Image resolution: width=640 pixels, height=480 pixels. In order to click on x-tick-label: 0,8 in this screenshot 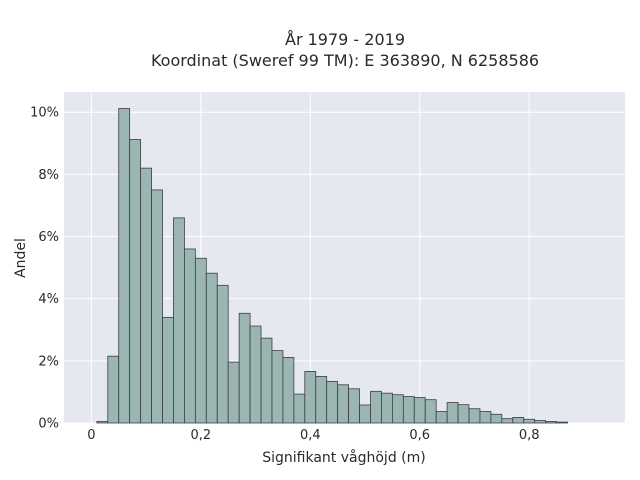, I will do `click(529, 435)`.